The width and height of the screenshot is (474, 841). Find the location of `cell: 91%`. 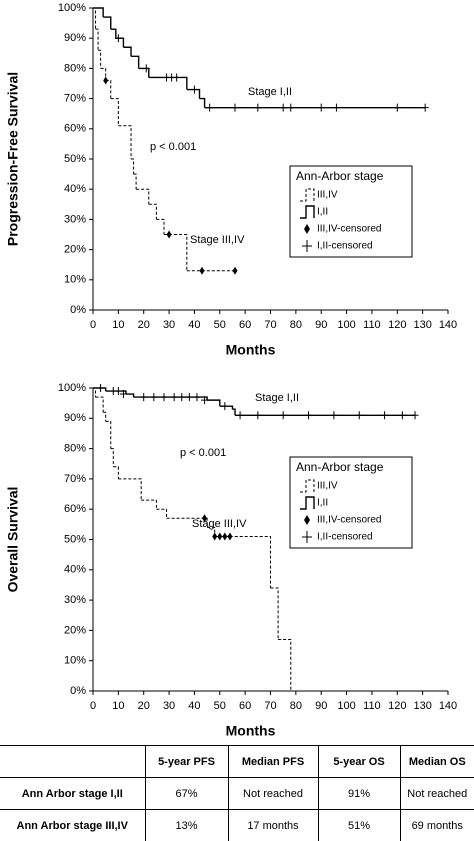

cell: 91% is located at coordinates (359, 794).